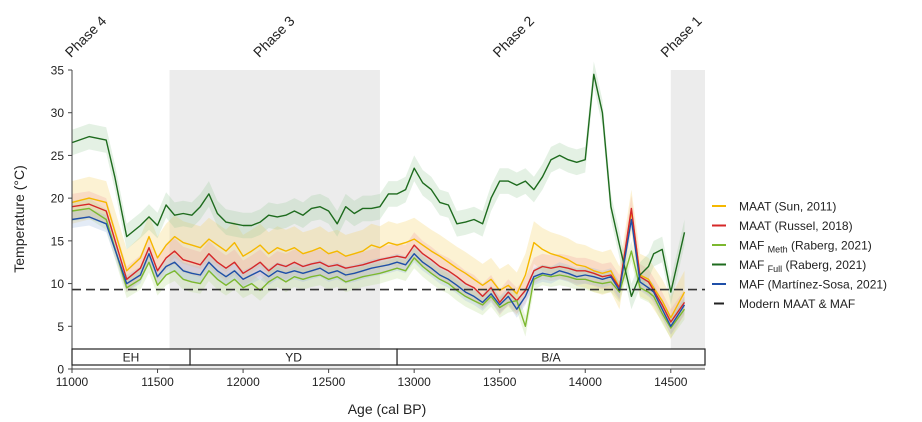 The image size is (922, 422). I want to click on x-tick-label: 11000, so click(72, 382).